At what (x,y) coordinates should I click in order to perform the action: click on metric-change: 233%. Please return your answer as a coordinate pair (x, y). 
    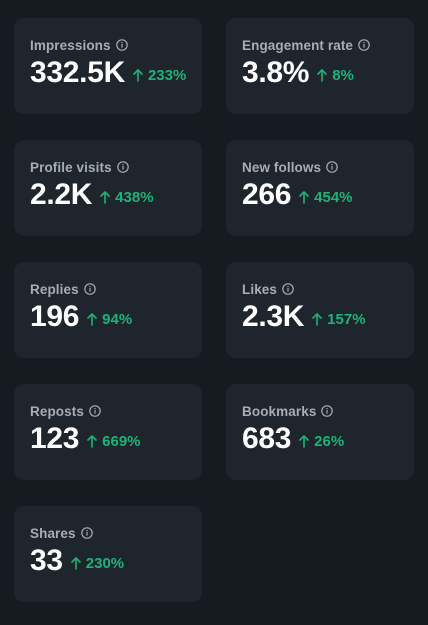
    Looking at the image, I should click on (159, 75).